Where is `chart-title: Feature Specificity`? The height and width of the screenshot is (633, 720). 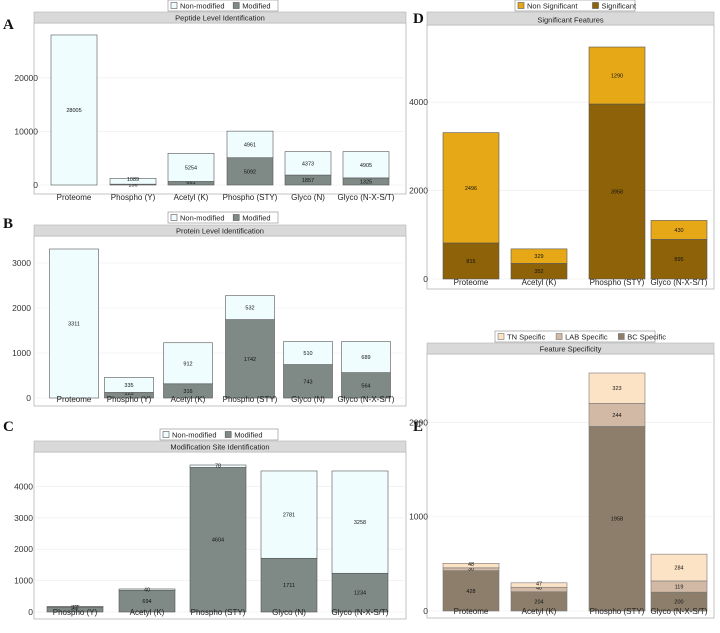 chart-title: Feature Specificity is located at coordinates (571, 349).